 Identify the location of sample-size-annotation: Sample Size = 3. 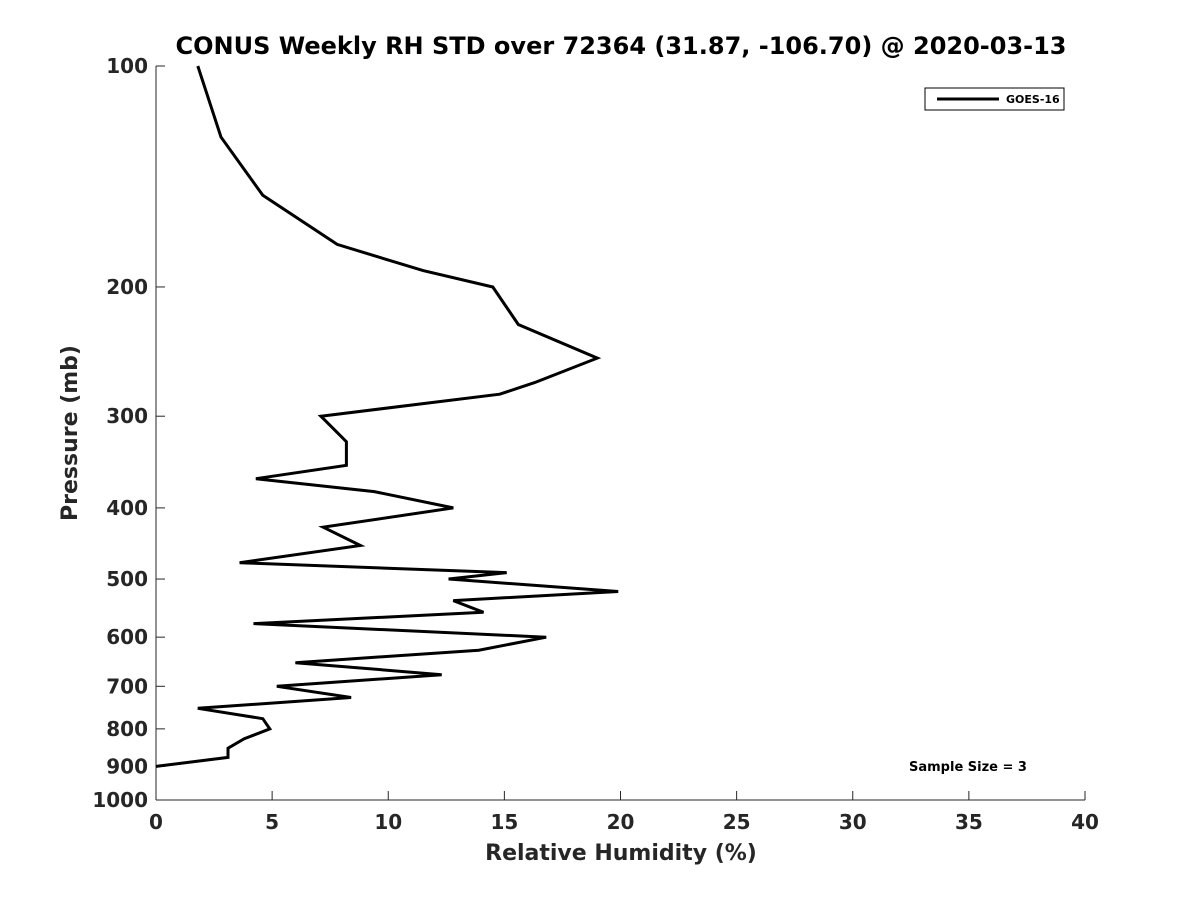
(968, 767).